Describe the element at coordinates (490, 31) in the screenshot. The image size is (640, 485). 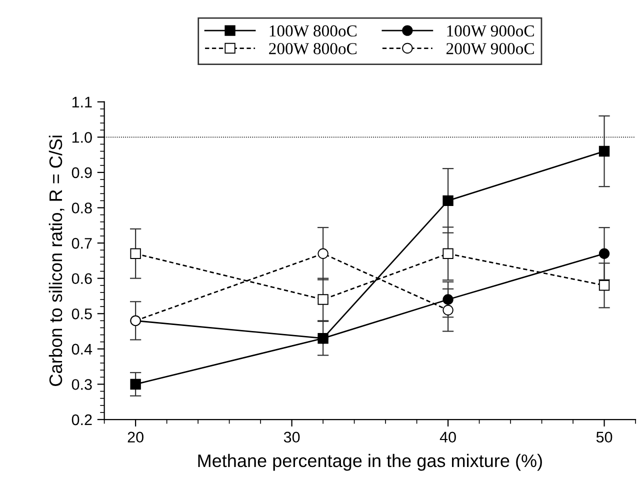
I see `legend-label: 100W 900oC` at that location.